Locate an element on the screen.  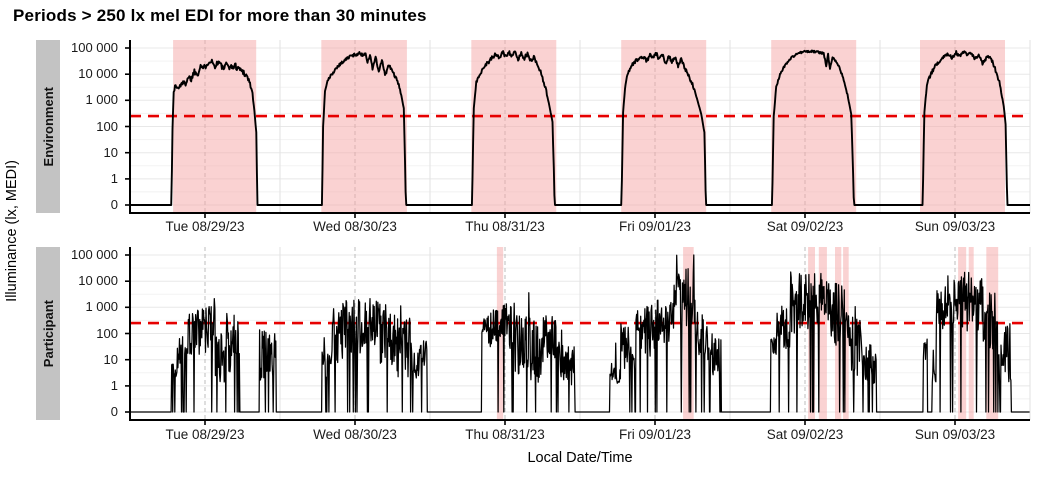
facet-strip-environment: Environment is located at coordinates (48, 126).